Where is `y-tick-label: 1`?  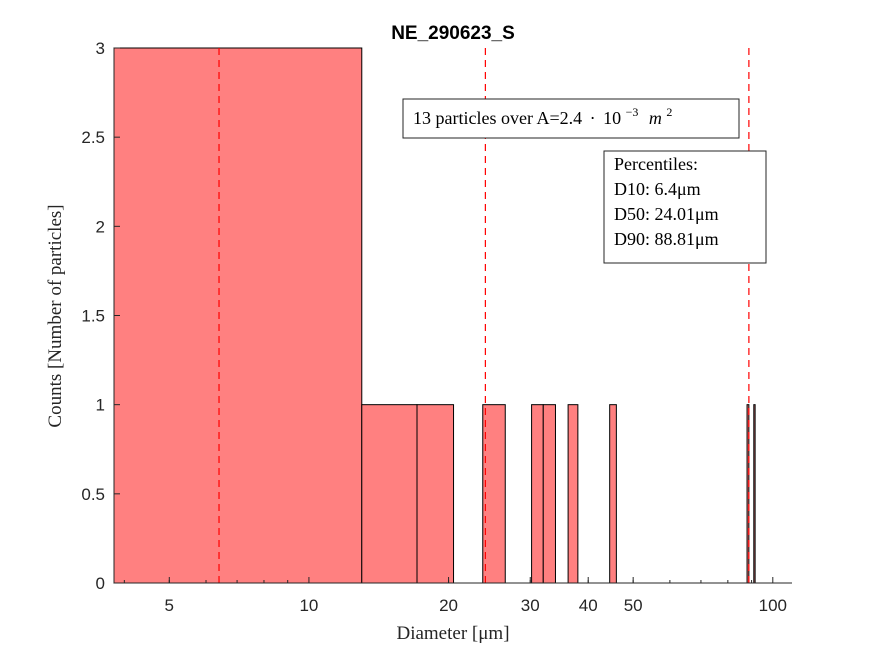
y-tick-label: 1 is located at coordinates (100, 405).